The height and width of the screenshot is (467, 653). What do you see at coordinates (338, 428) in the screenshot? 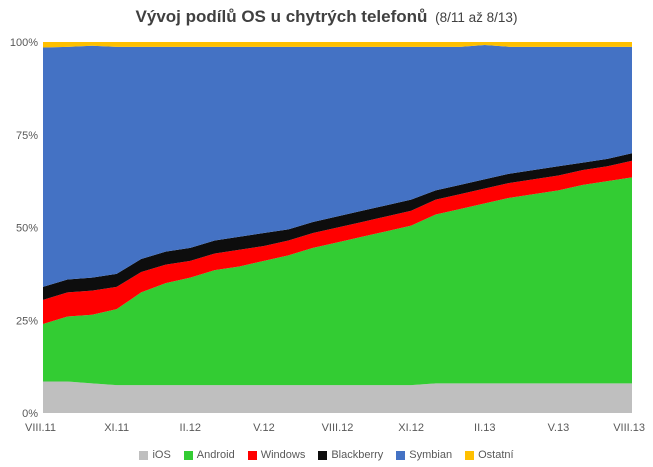
I see `x-tick-label: VIII.12` at bounding box center [338, 428].